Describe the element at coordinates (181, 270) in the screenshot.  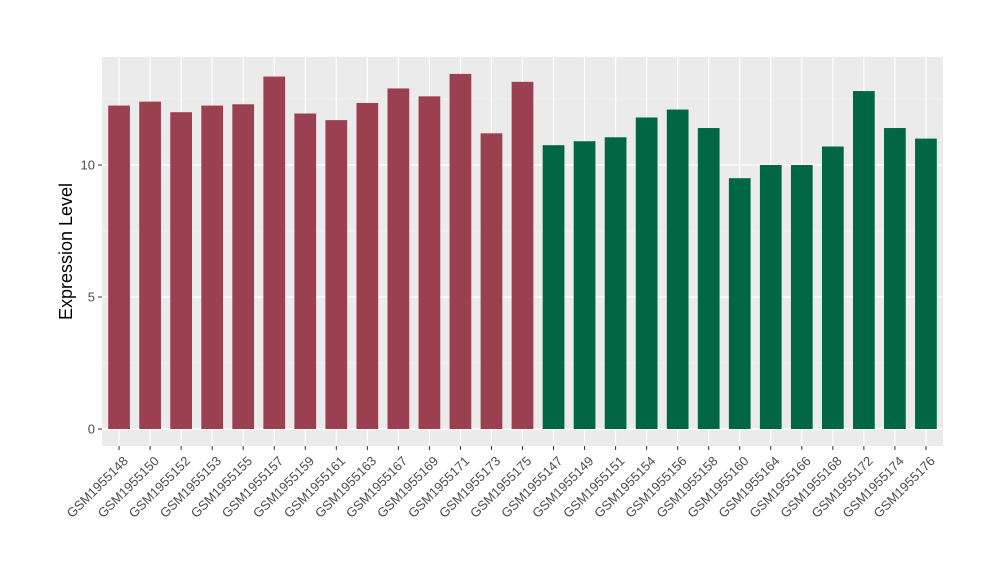
I see `bar-GSM1955152` at that location.